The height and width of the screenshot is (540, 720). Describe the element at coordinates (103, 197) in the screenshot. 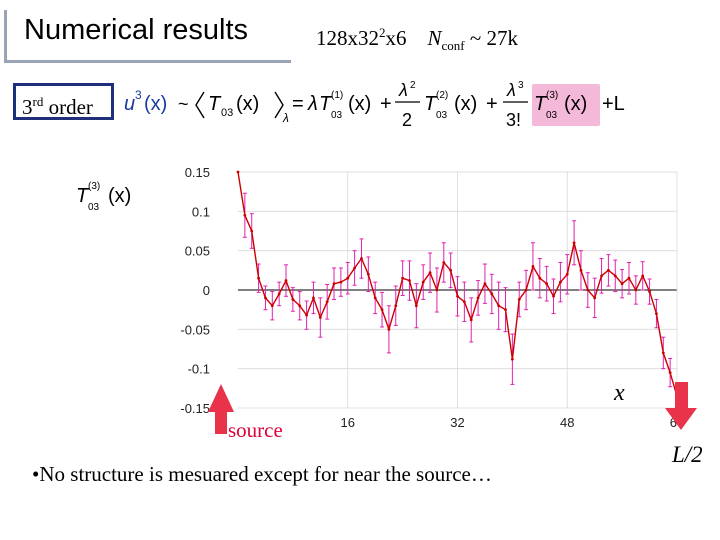

I see `y-axis-label: T (3) 03 (x)` at that location.